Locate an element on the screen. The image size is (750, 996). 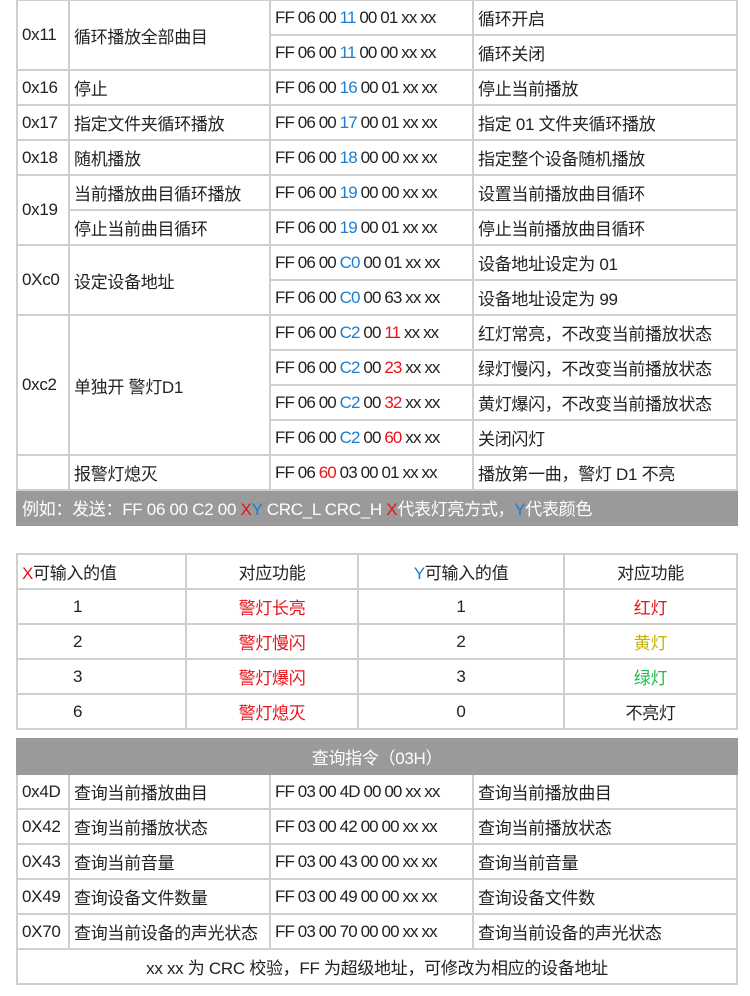
text-segment: CRC_L CRC_H is located at coordinates (324, 509).